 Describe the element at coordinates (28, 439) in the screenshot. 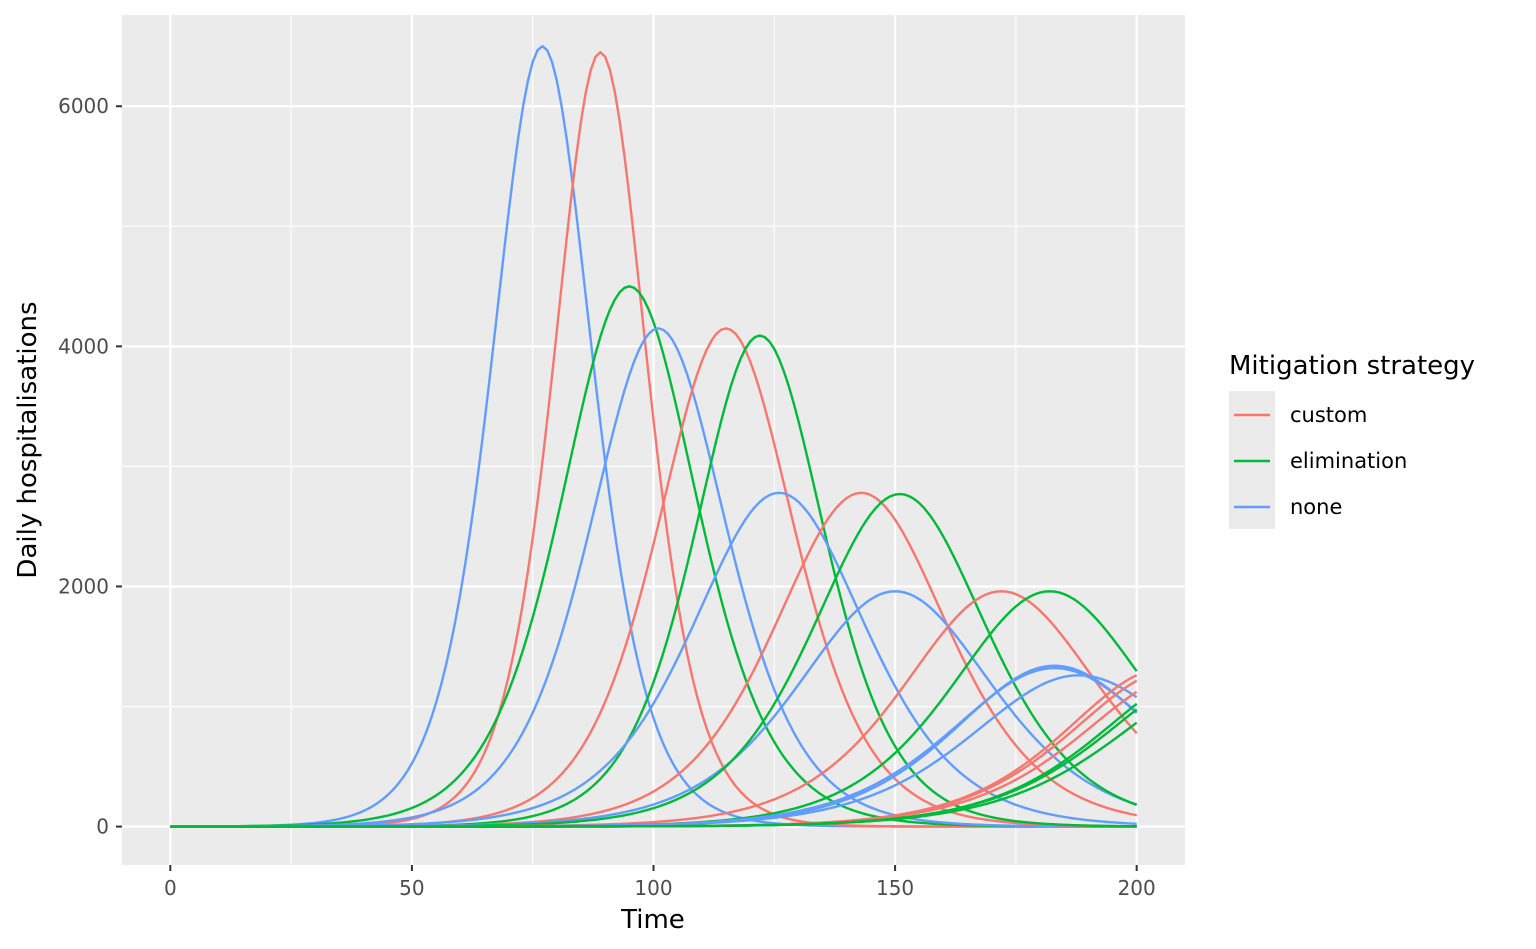

I see `y-axis-title: Daily hospitalisations` at that location.